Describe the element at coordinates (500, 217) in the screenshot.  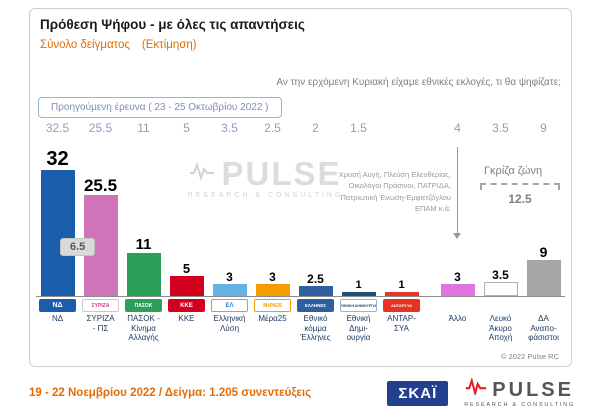
I see `bar-area: 3.5` at that location.